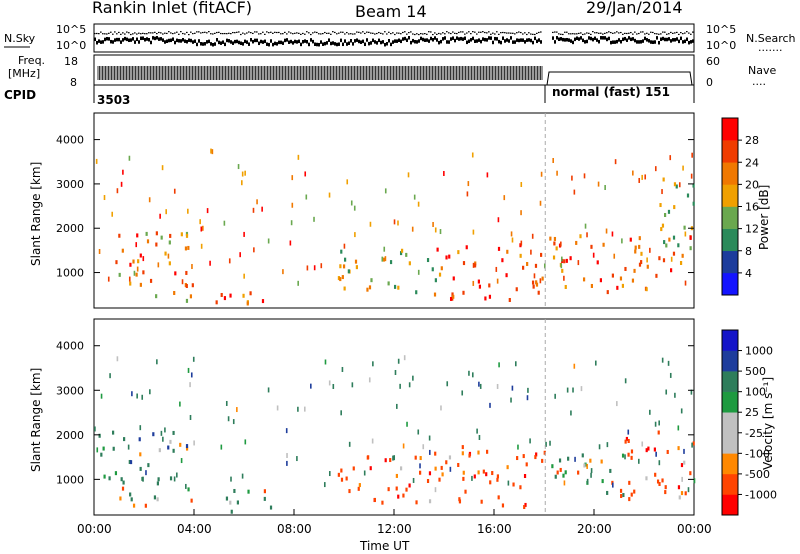 The width and height of the screenshot is (800, 554). I want to click on colorbar-tick-label: -100, so click(757, 453).